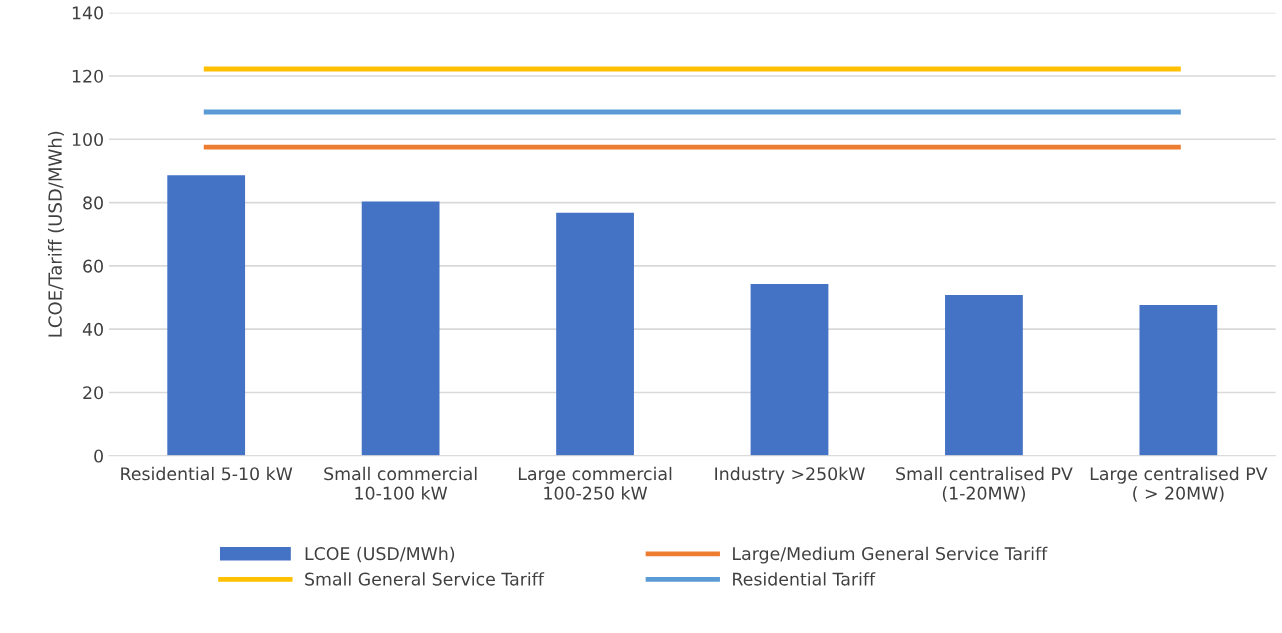 This screenshot has width=1282, height=633. I want to click on y-tick-label: 60, so click(93, 266).